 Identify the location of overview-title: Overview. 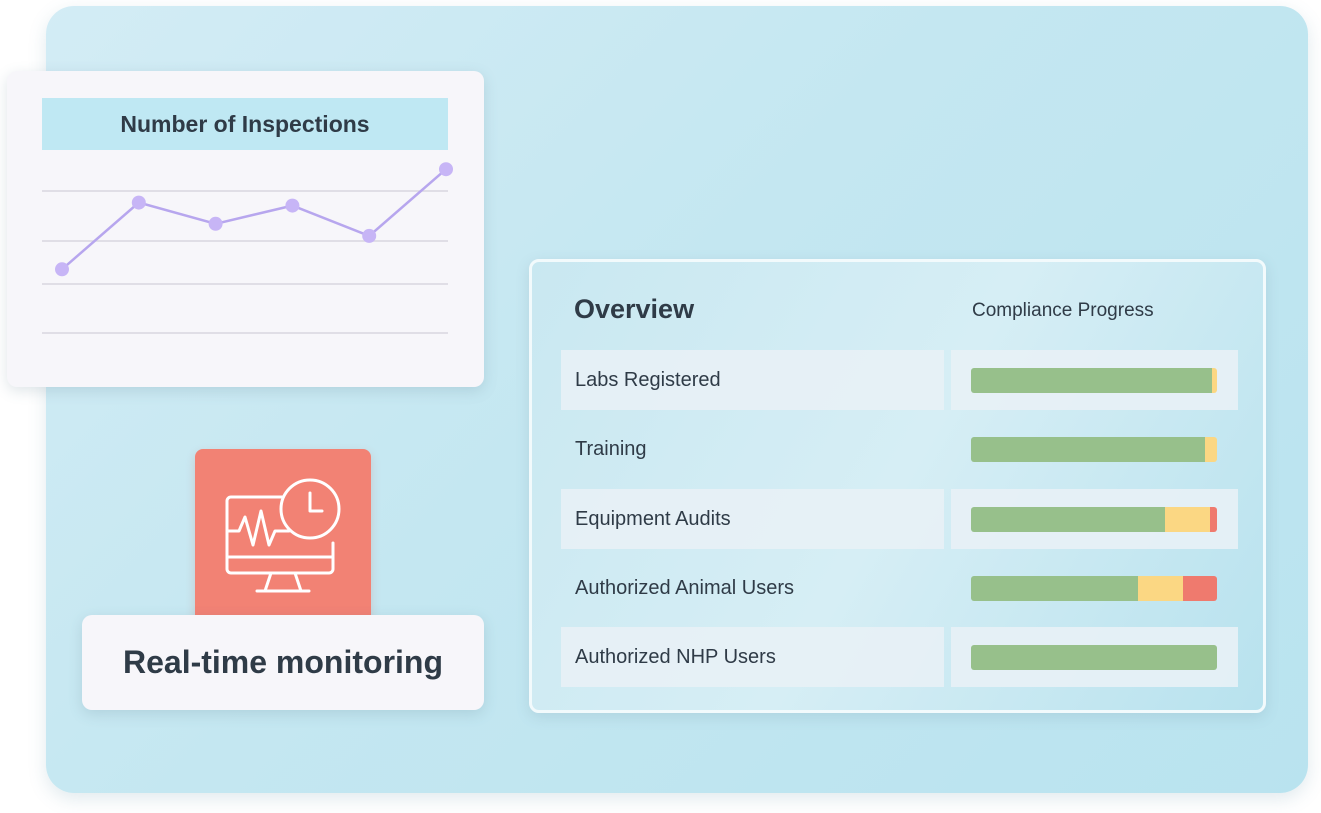
(634, 309).